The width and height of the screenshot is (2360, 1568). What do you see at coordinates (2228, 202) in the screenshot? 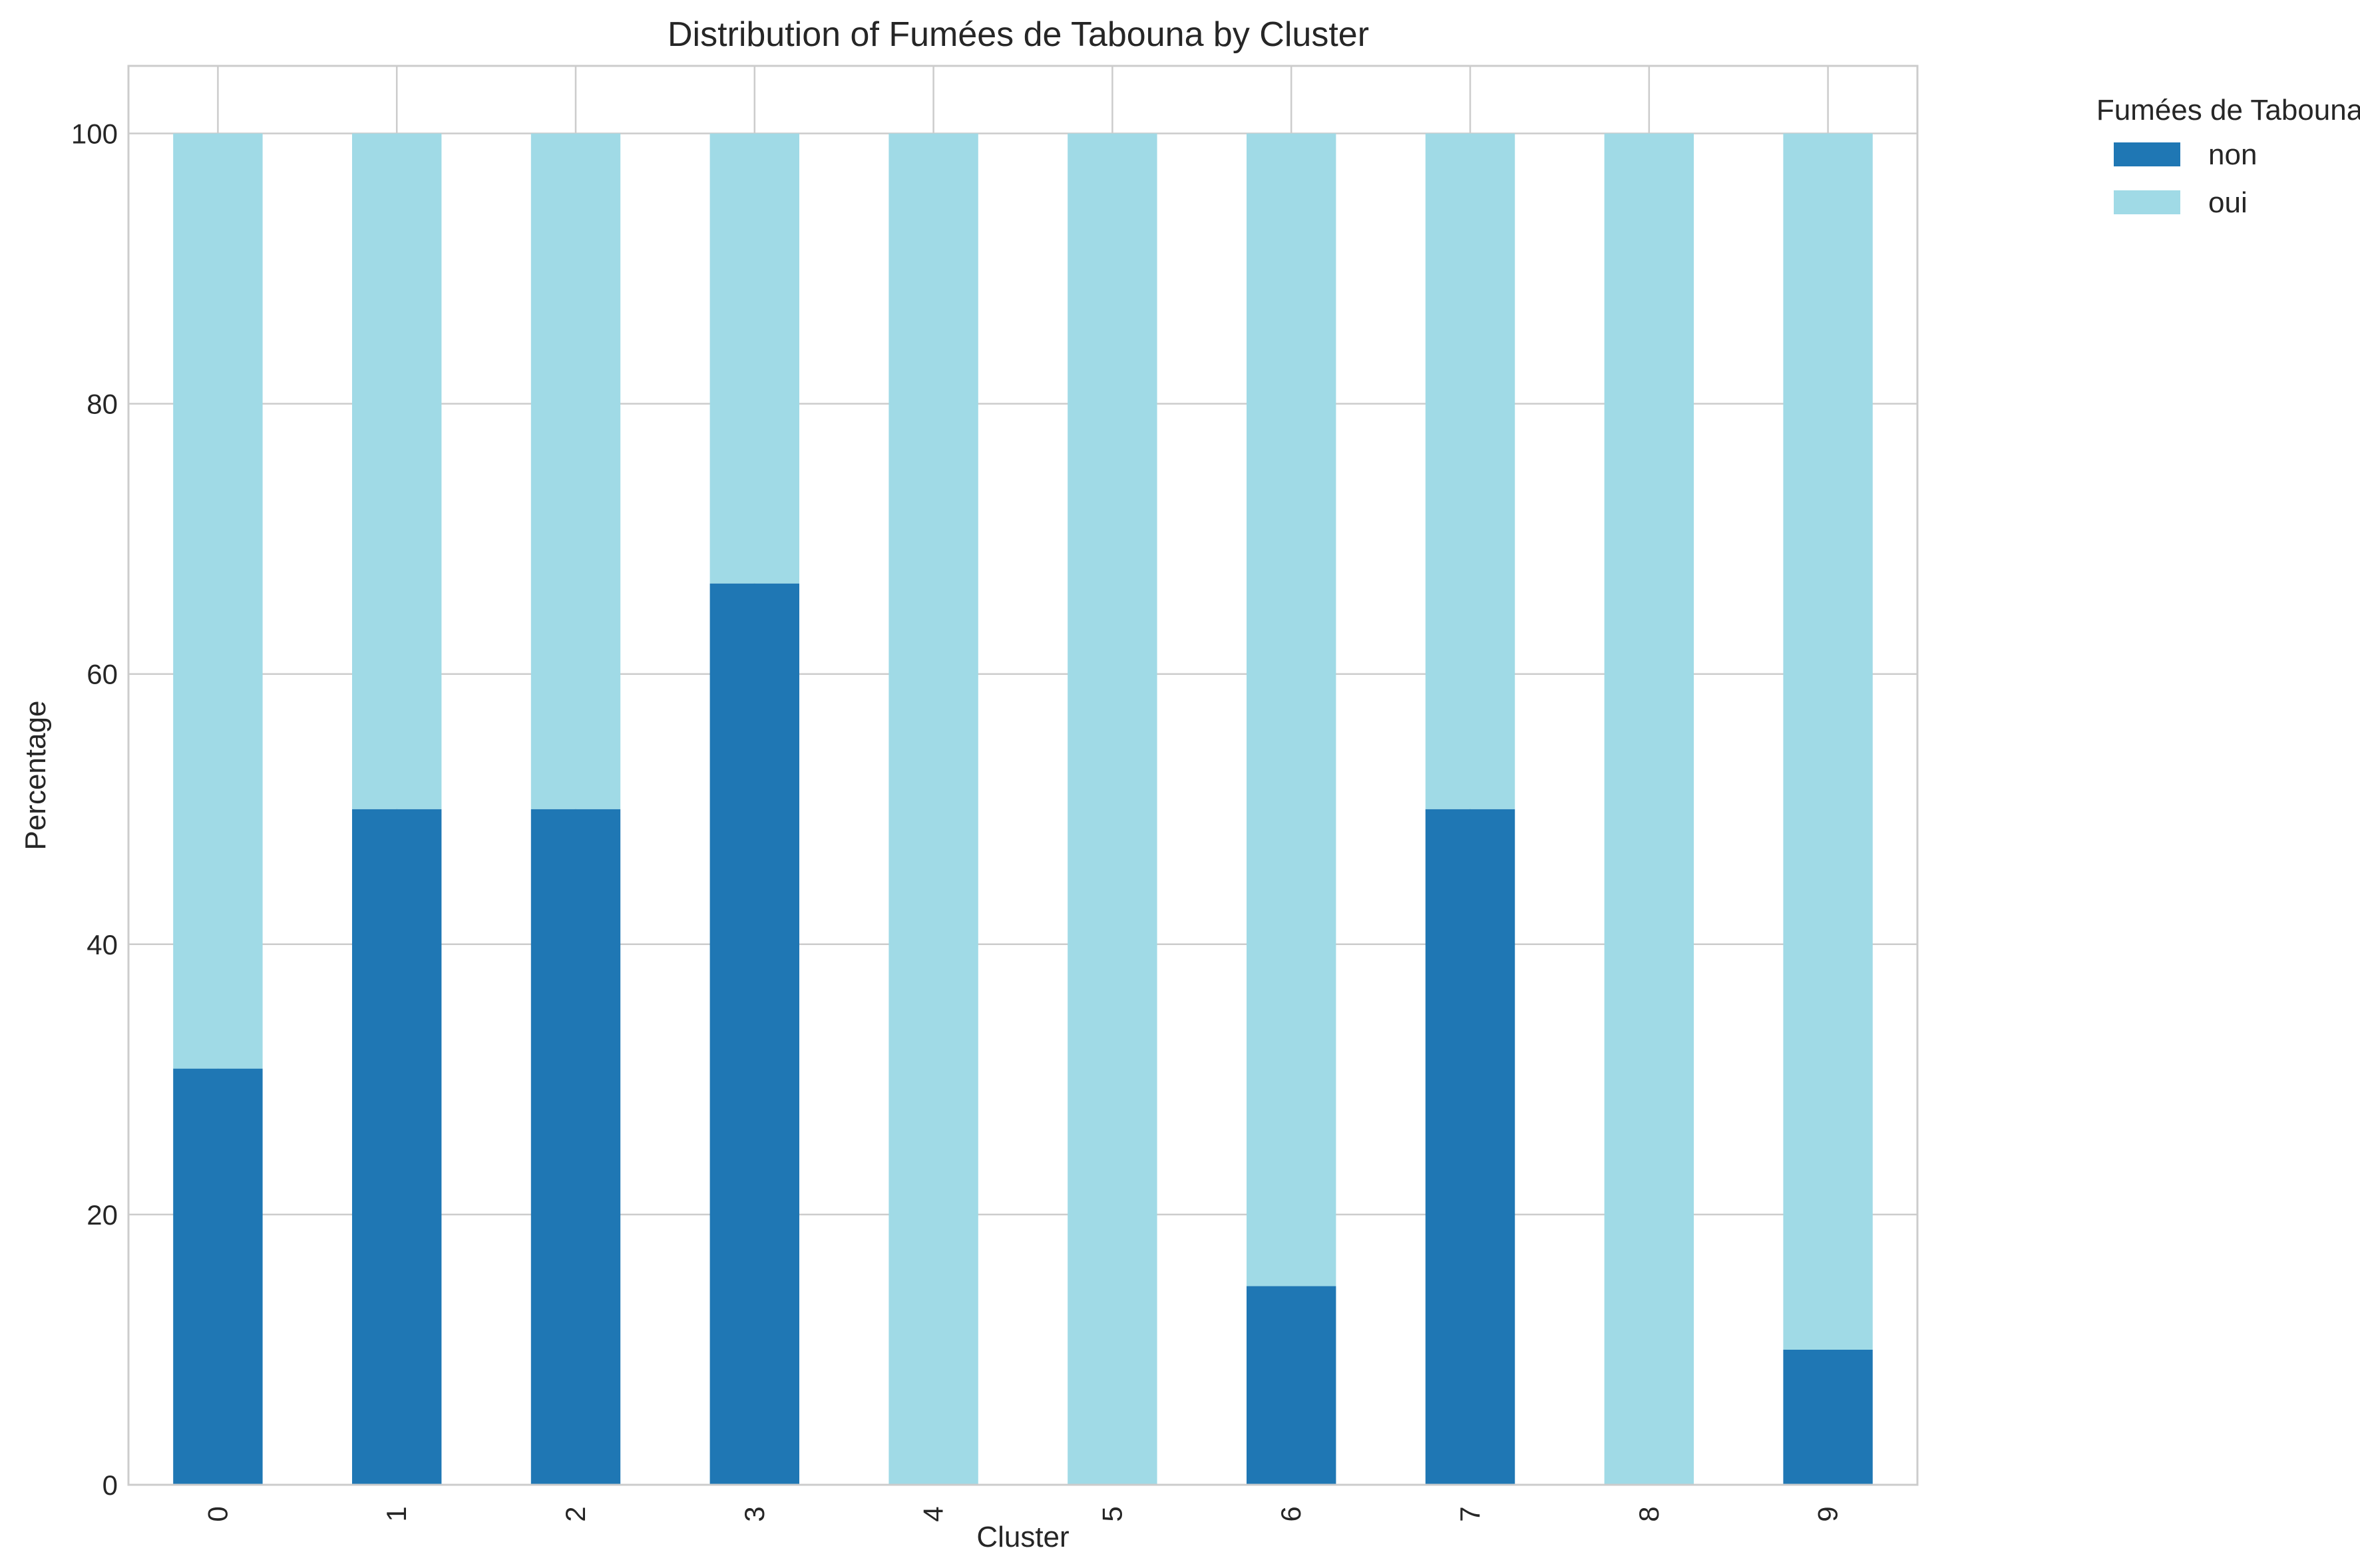
I see `legend-label-oui: oui` at bounding box center [2228, 202].